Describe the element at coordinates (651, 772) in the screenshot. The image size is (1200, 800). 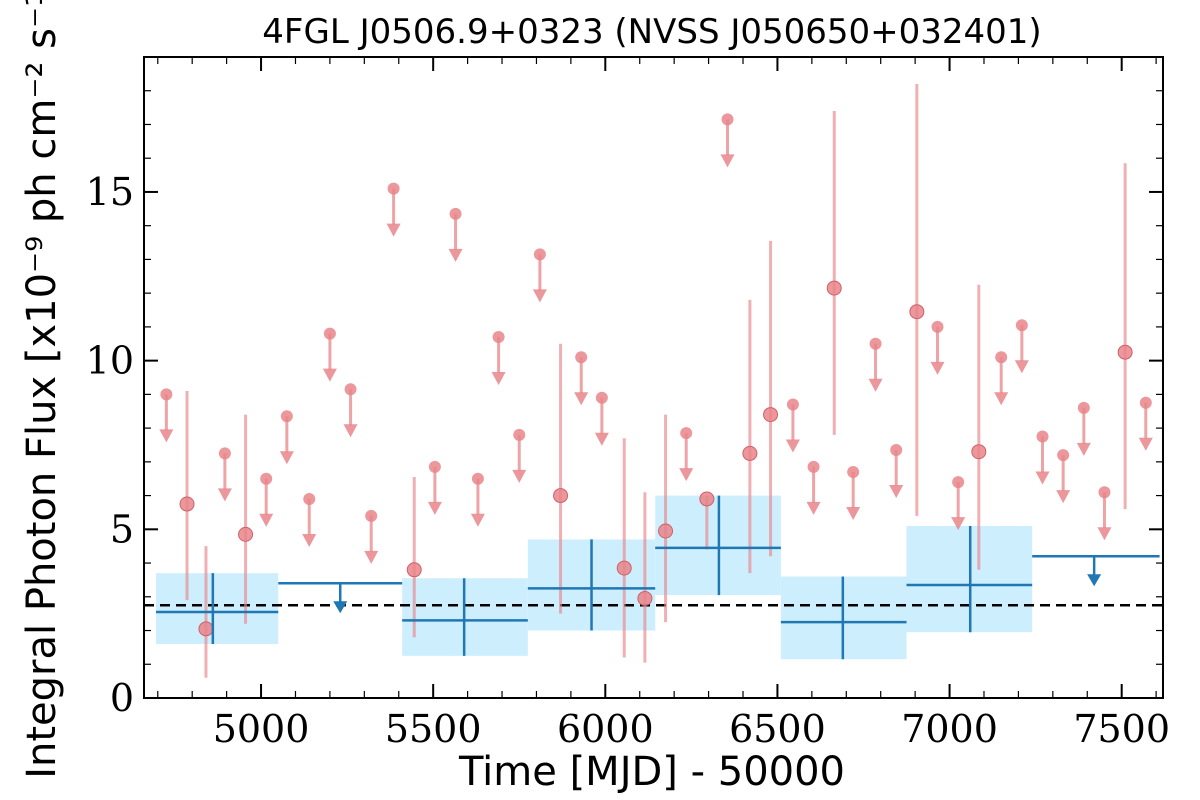
I see `x-axis-label: Time [MJD] - 50000` at that location.